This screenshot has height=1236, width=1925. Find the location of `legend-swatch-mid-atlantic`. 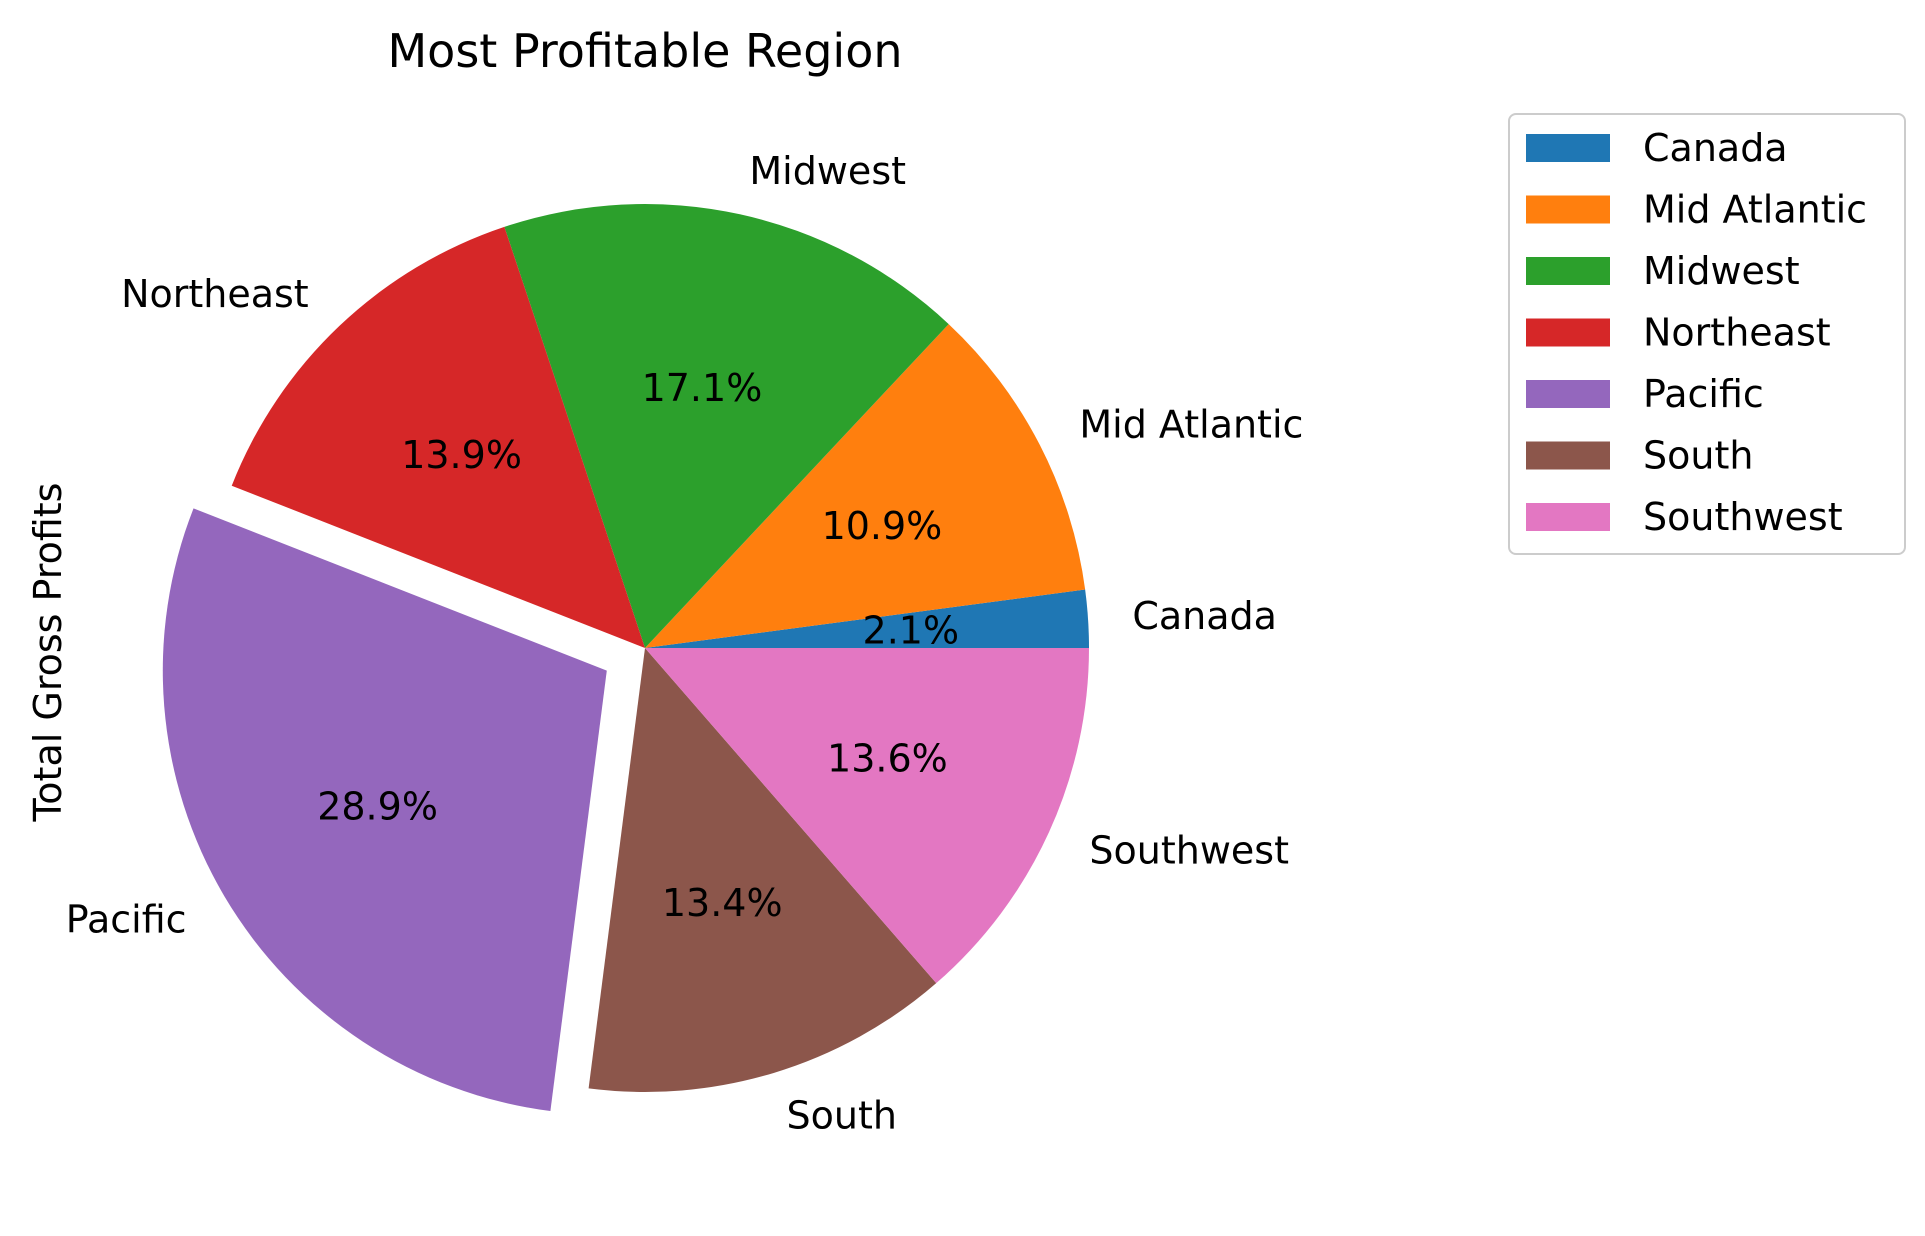

legend-swatch-mid-atlantic is located at coordinates (1568, 209).